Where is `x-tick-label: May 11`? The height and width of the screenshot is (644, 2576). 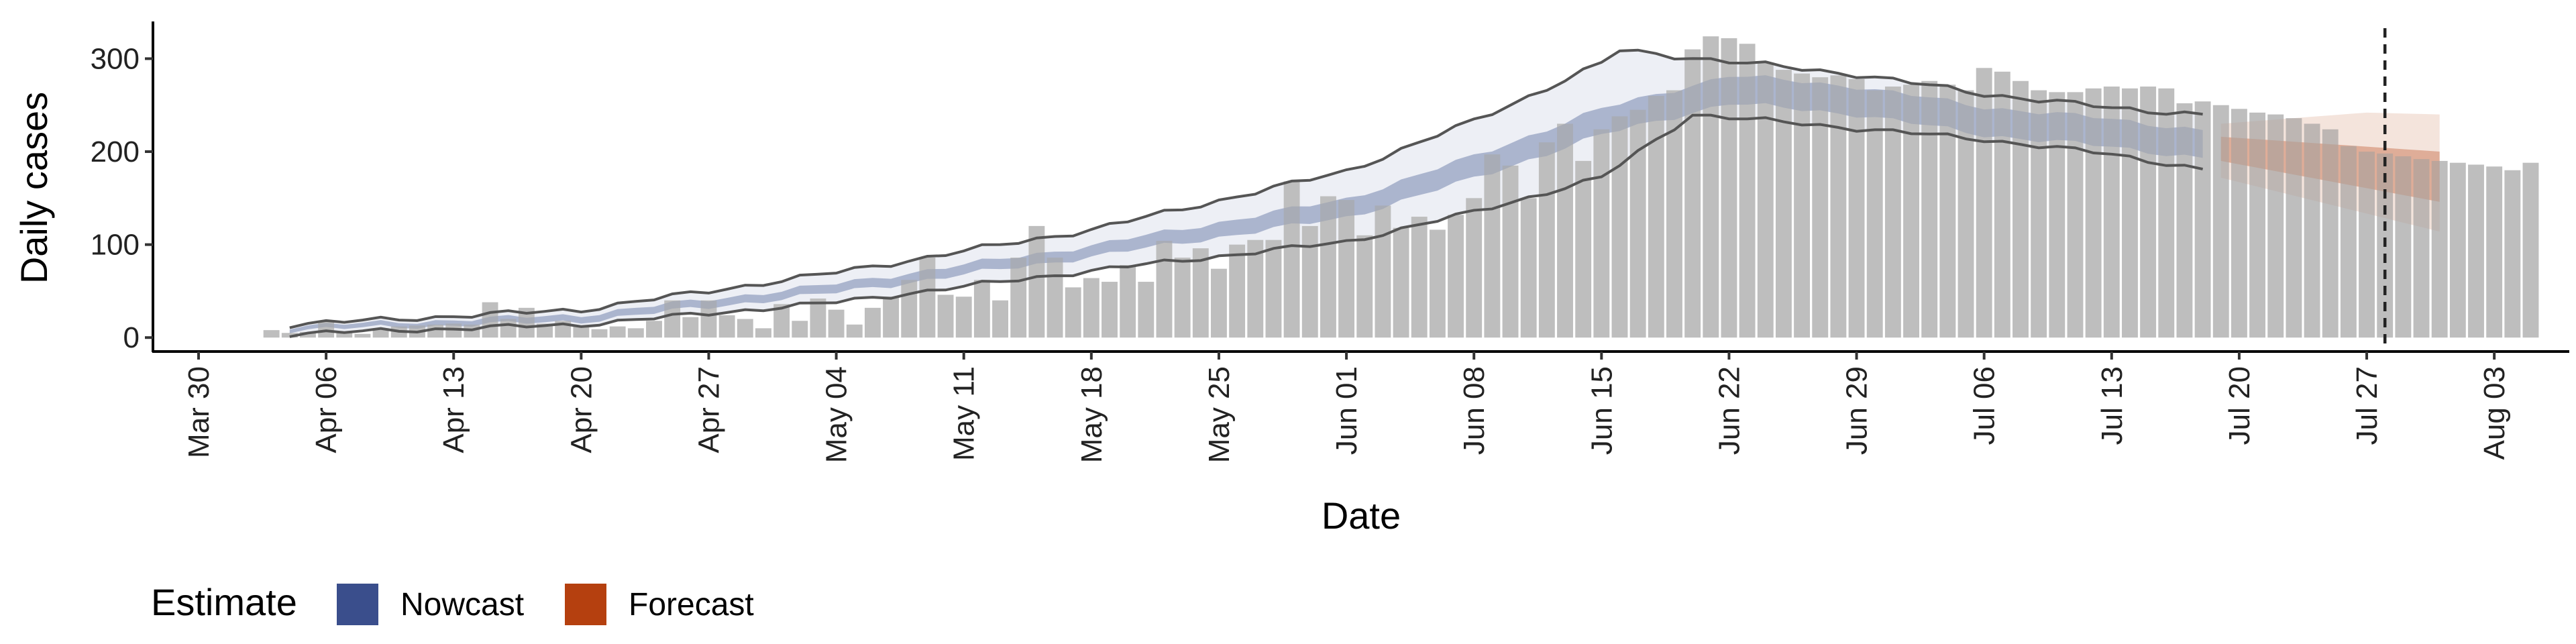
x-tick-label: May 11 is located at coordinates (964, 413).